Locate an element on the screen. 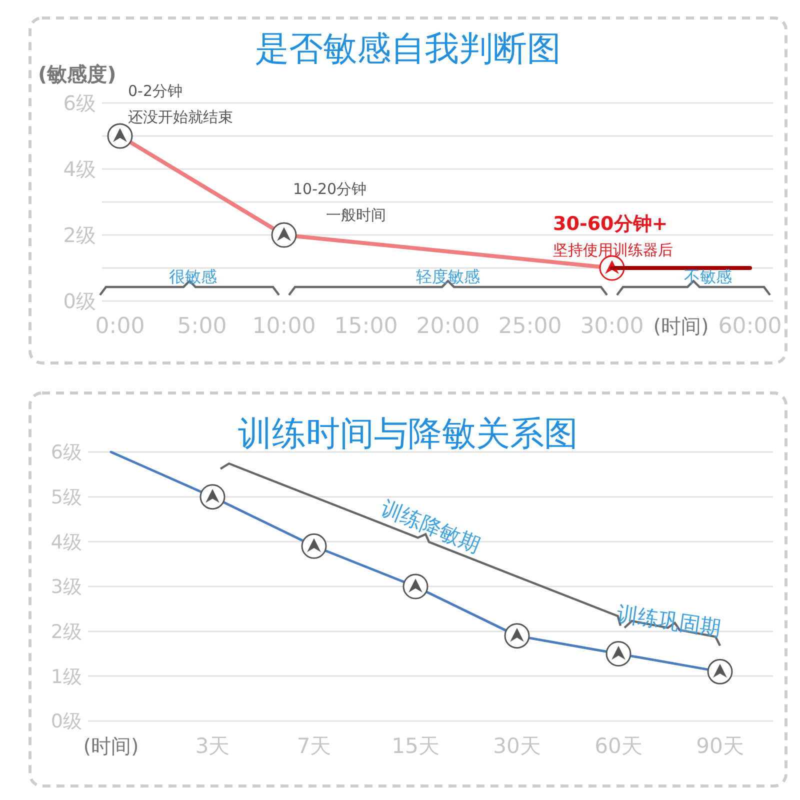 This screenshot has width=800, height=800. x-tick-label: 10:00 is located at coordinates (284, 326).